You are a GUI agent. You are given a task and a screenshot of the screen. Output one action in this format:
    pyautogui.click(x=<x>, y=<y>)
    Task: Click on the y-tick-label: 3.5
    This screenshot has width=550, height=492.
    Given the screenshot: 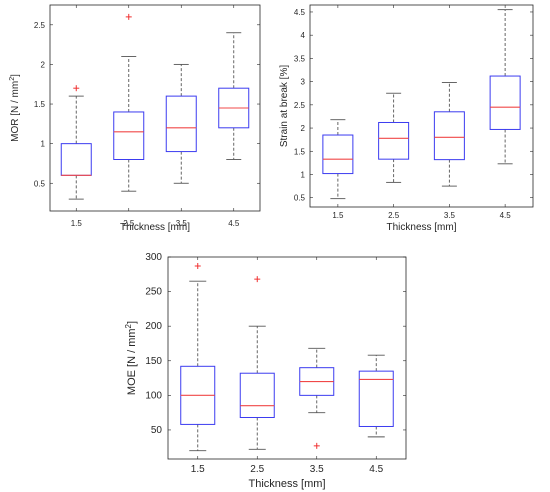 What is the action you would take?
    pyautogui.click(x=300, y=58)
    